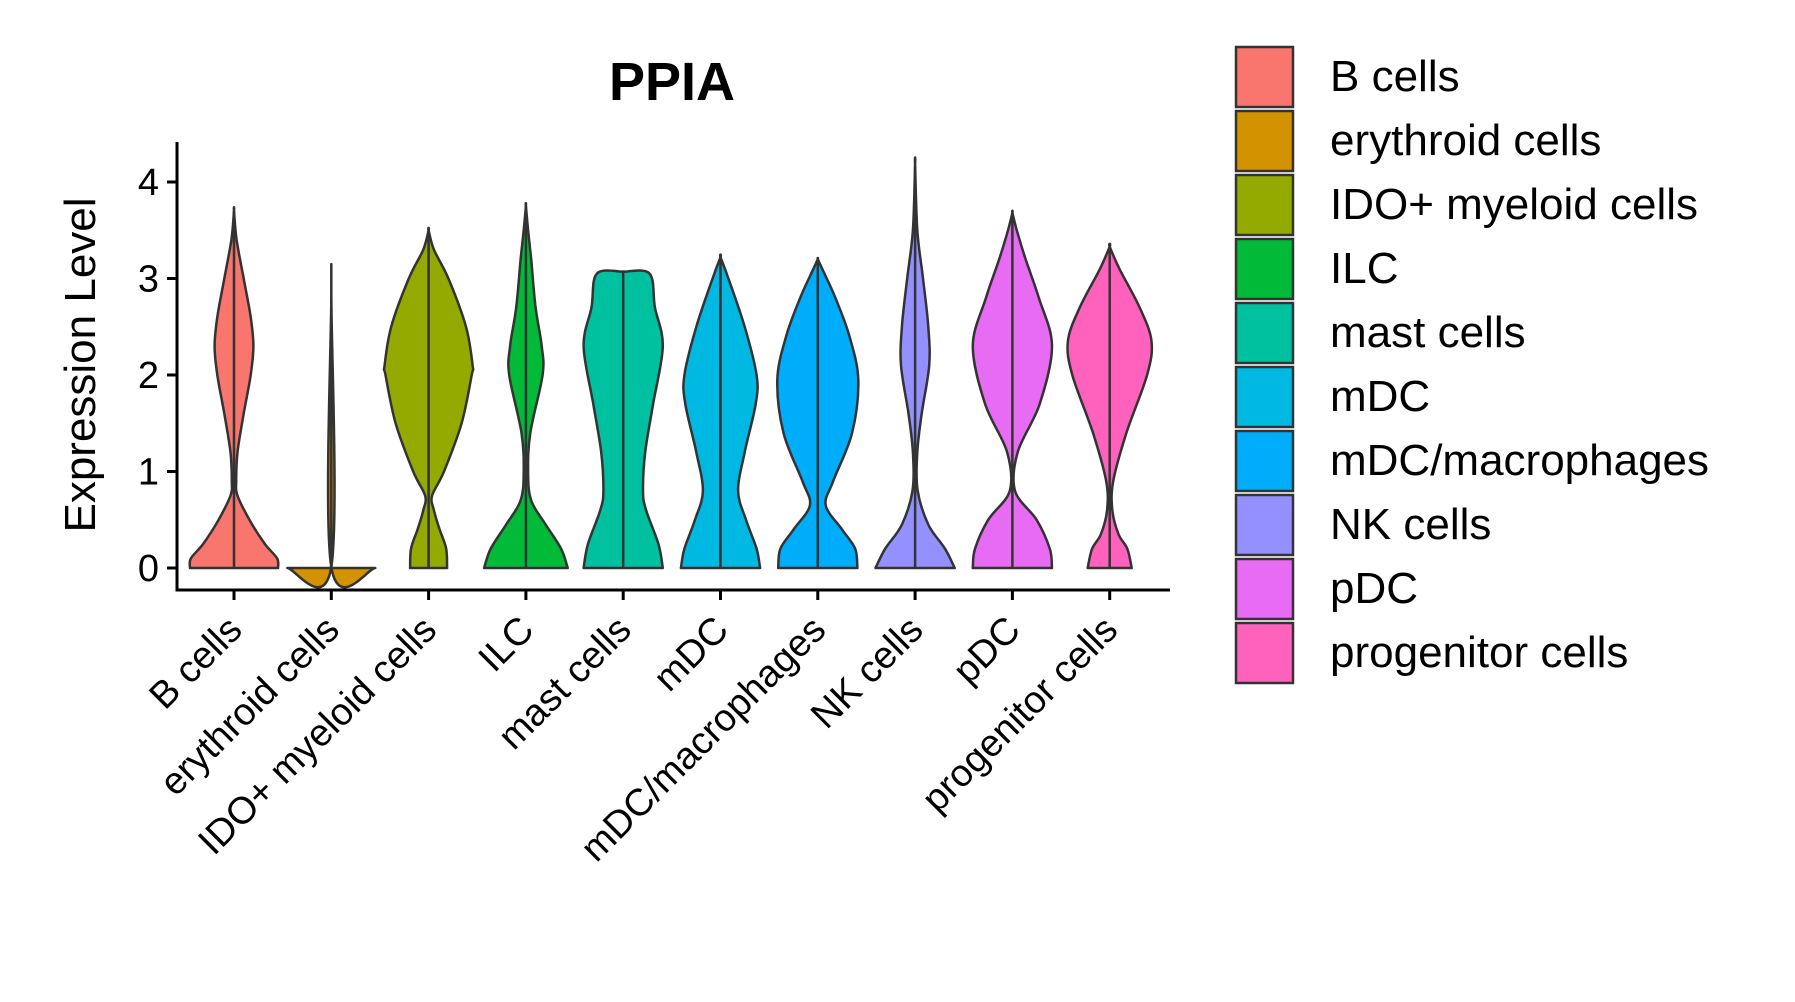 The image size is (1795, 1002). Describe the element at coordinates (507, 645) in the screenshot. I see `x-tick-label-3: ILC` at that location.